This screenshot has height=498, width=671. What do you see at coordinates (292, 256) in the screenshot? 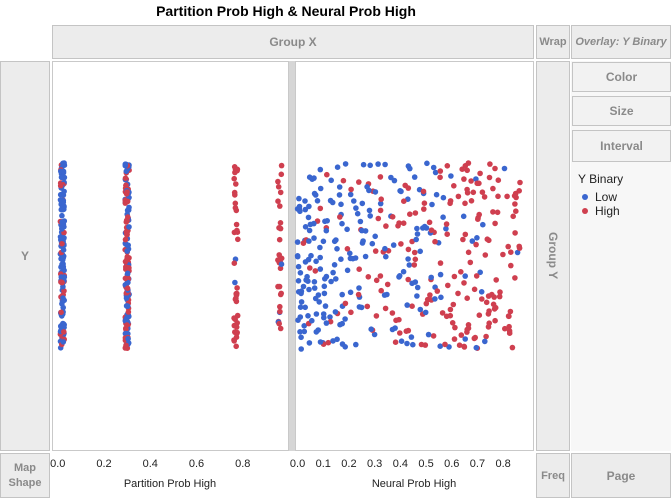
I see `panel-separator` at bounding box center [292, 256].